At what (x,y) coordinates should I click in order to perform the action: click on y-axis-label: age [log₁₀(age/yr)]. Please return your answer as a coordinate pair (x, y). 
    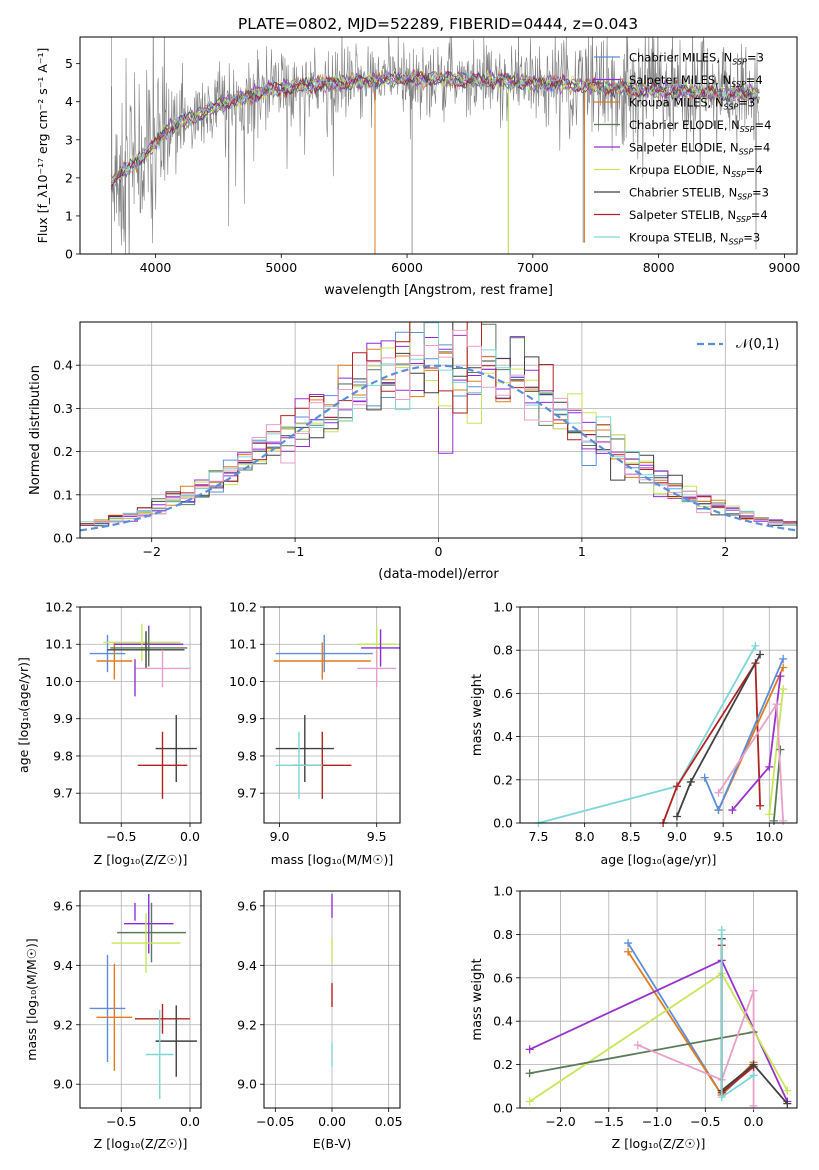
    Looking at the image, I should click on (23, 715).